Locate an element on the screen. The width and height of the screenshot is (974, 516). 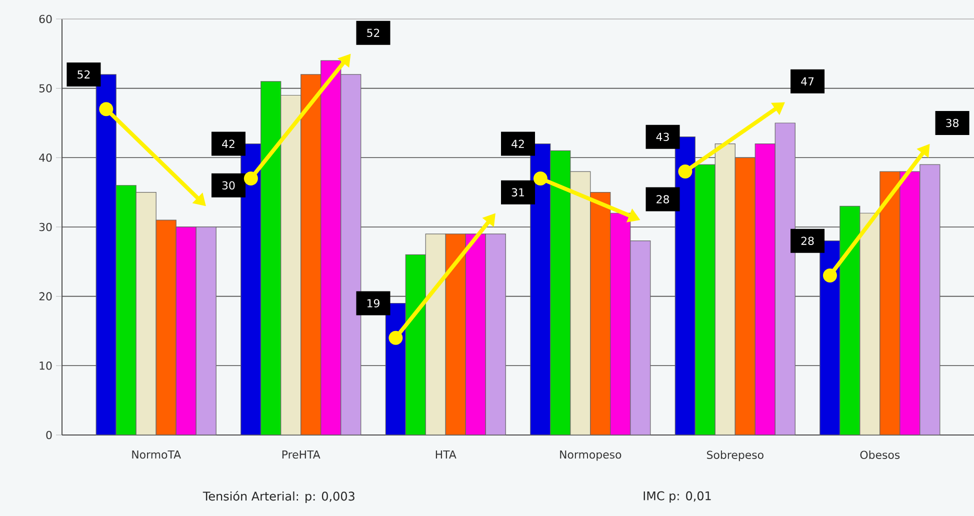
text: IMC p: 0,01 is located at coordinates (677, 497).